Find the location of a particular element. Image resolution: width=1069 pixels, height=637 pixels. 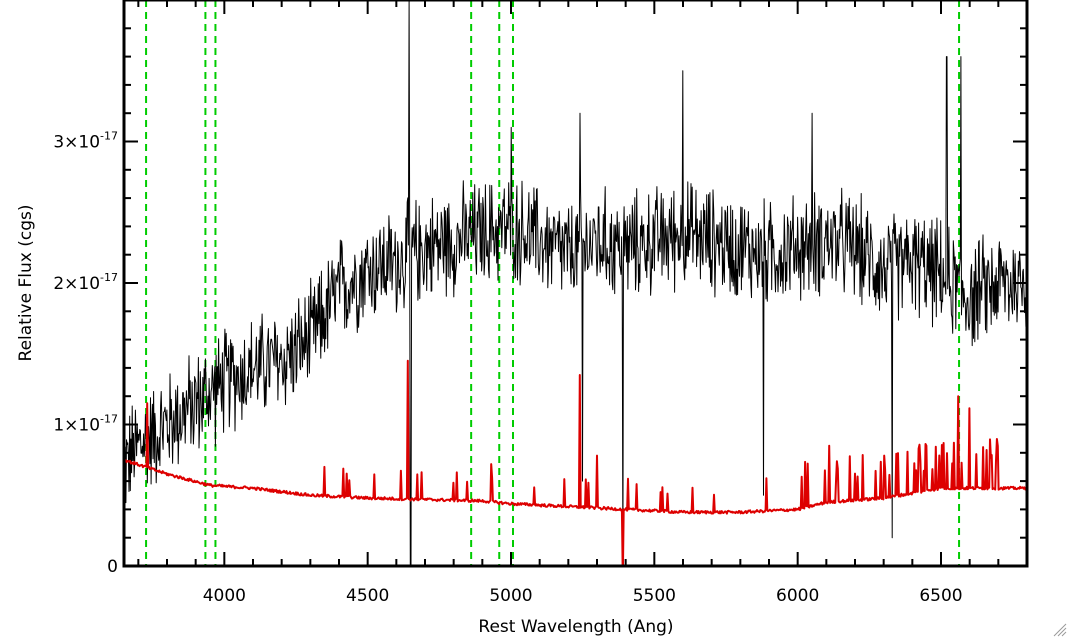

y-tick-labels: 0 1×10⁻¹⁷ 2×10⁻¹⁷ 3×10⁻¹⁷ is located at coordinates (85, 354).